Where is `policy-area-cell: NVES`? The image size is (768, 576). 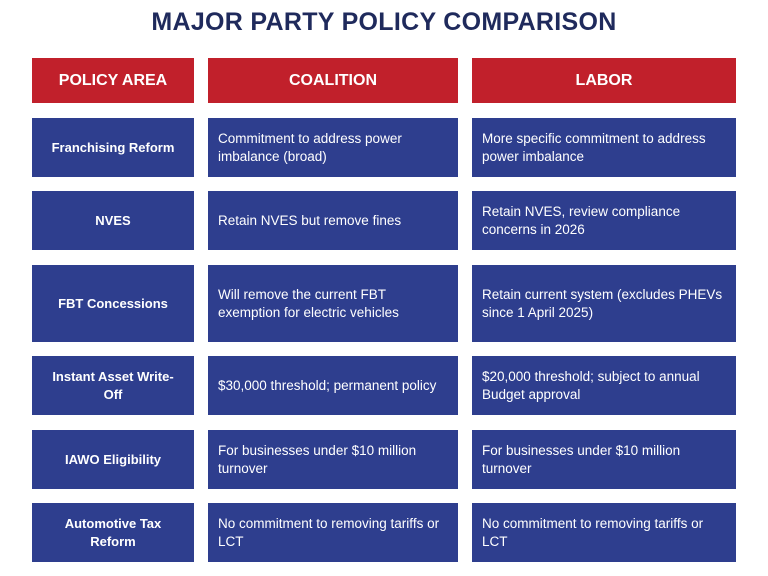 policy-area-cell: NVES is located at coordinates (113, 220).